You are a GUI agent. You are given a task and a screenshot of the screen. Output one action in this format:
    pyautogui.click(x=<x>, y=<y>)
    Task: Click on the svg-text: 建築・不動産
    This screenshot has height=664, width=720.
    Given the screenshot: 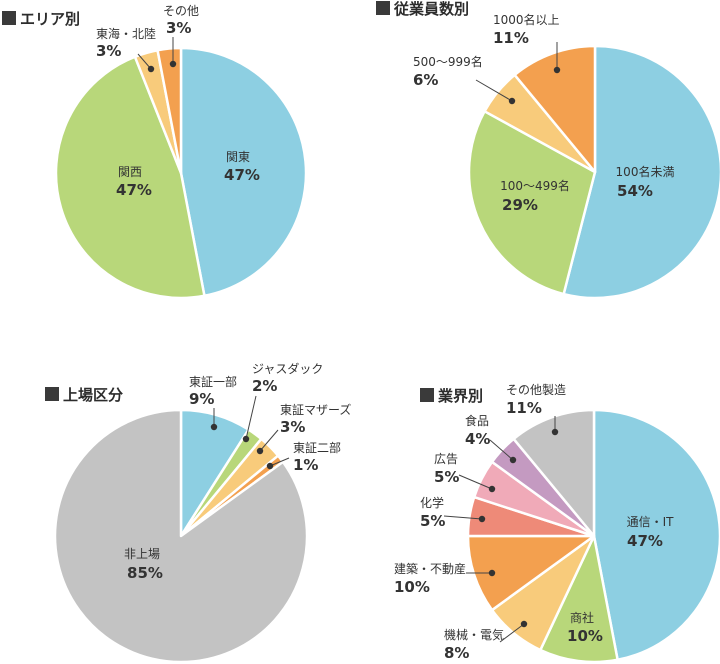 What is the action you would take?
    pyautogui.click(x=430, y=568)
    